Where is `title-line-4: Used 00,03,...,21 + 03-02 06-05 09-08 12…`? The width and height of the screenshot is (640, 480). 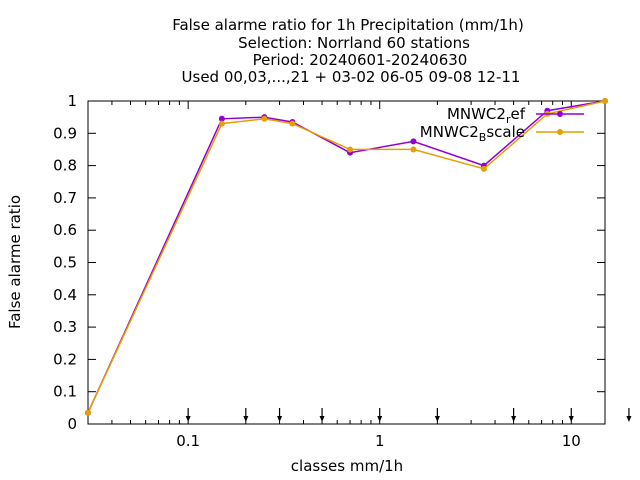
title-line-4: Used 00,03,...,21 + 03-02 06-05 09-08 12… is located at coordinates (351, 77).